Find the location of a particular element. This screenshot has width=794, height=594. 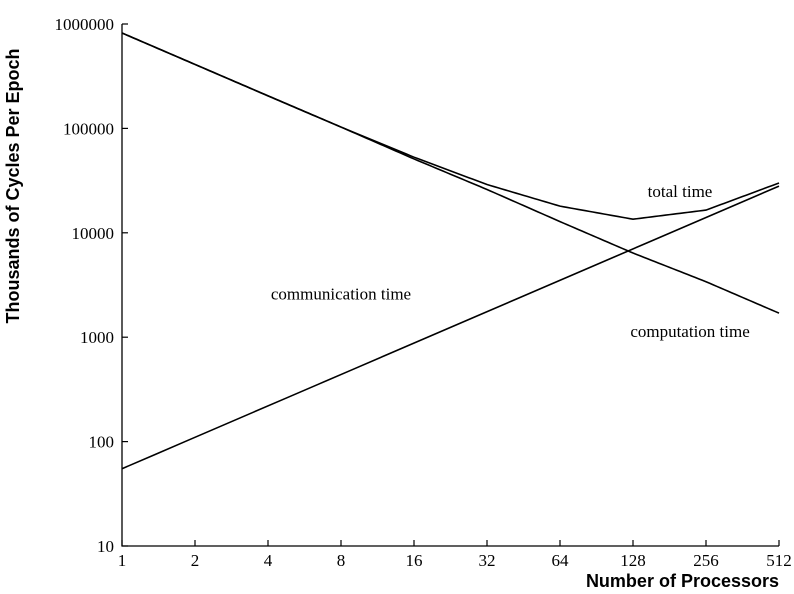

x-tick-label: 128 is located at coordinates (633, 560).